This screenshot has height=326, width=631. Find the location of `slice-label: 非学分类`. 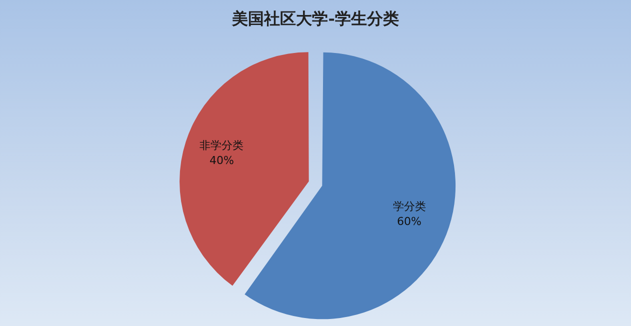

slice-label: 非学分类 is located at coordinates (222, 145).